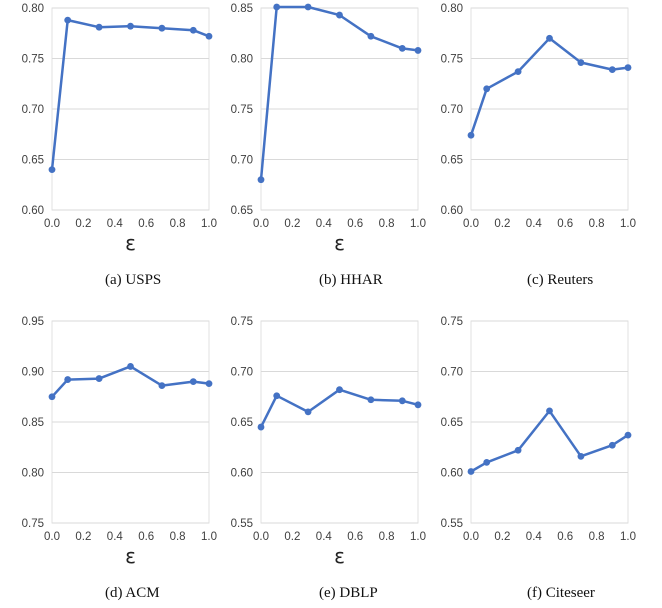 The image size is (662, 608). What do you see at coordinates (133, 280) in the screenshot?
I see `subfigure-caption: (a) USPS` at bounding box center [133, 280].